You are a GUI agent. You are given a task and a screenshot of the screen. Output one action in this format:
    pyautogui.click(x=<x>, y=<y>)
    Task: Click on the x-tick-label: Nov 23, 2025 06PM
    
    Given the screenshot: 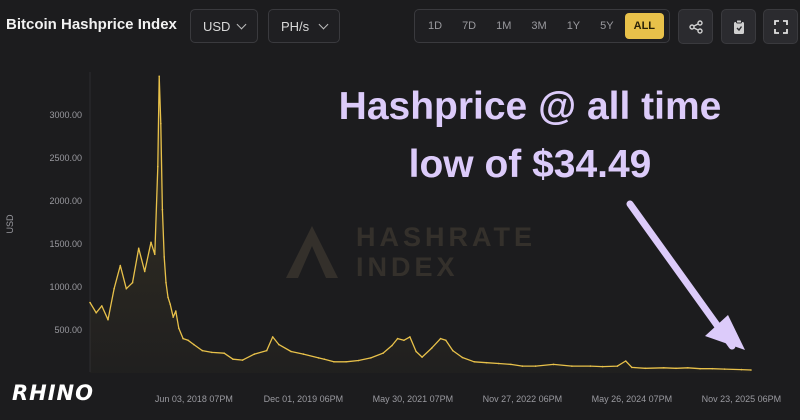 What is the action you would take?
    pyautogui.click(x=742, y=399)
    